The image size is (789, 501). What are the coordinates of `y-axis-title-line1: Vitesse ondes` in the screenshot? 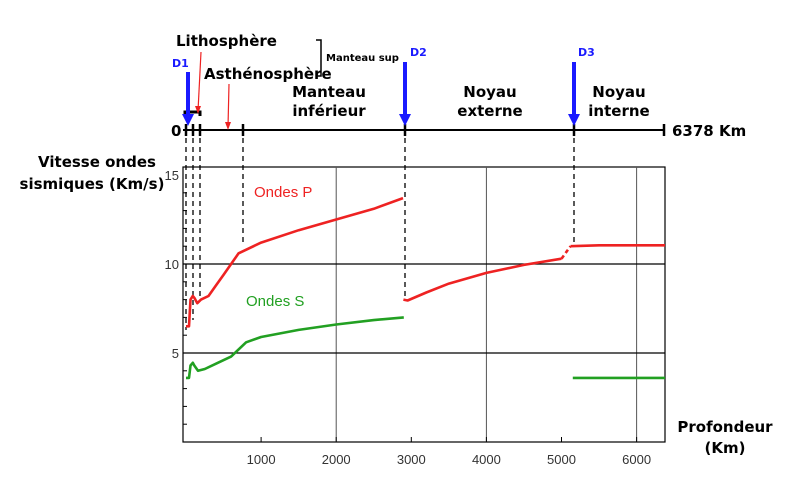 It's located at (97, 162).